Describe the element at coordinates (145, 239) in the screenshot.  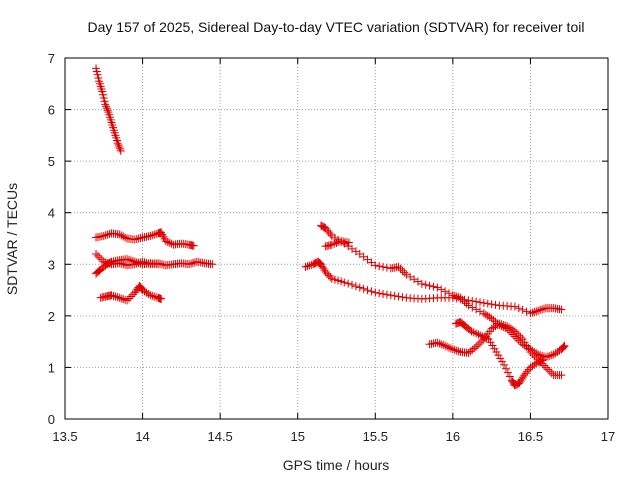
I see `series-s2` at that location.